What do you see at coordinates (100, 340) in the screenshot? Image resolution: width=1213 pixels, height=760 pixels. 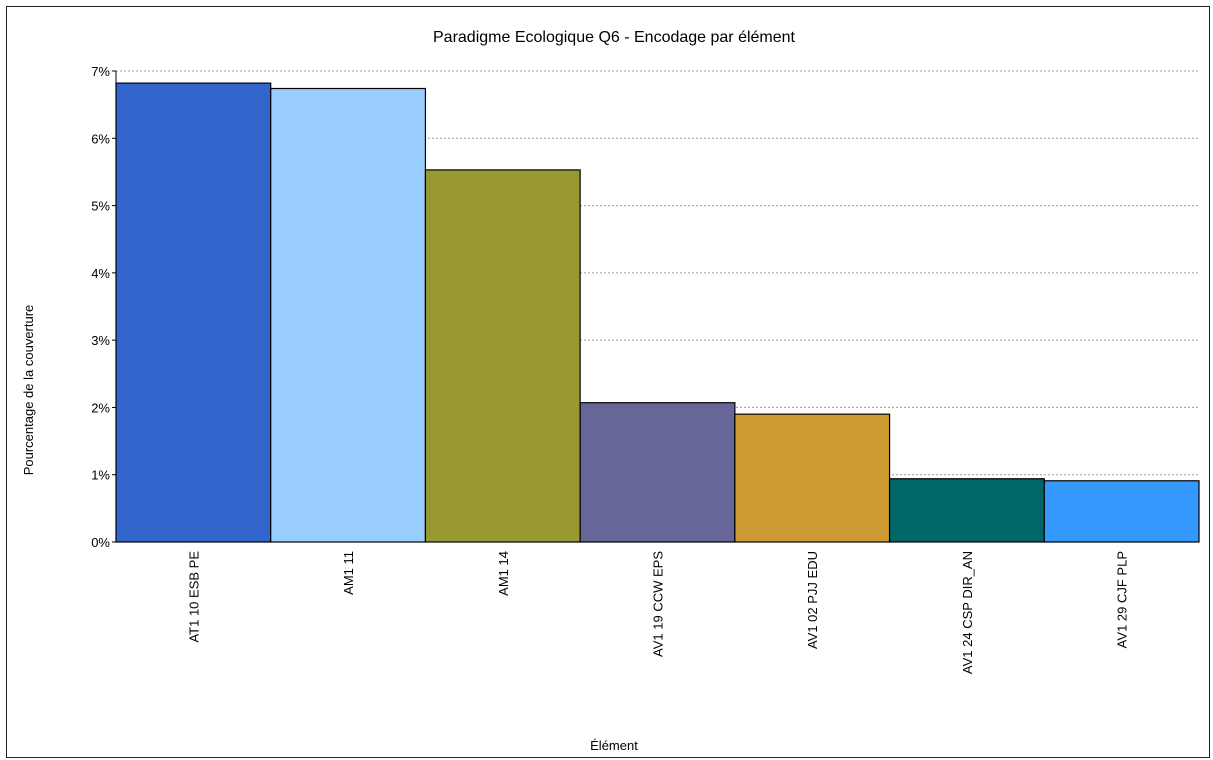 I see `y-tick-label: 3%` at bounding box center [100, 340].